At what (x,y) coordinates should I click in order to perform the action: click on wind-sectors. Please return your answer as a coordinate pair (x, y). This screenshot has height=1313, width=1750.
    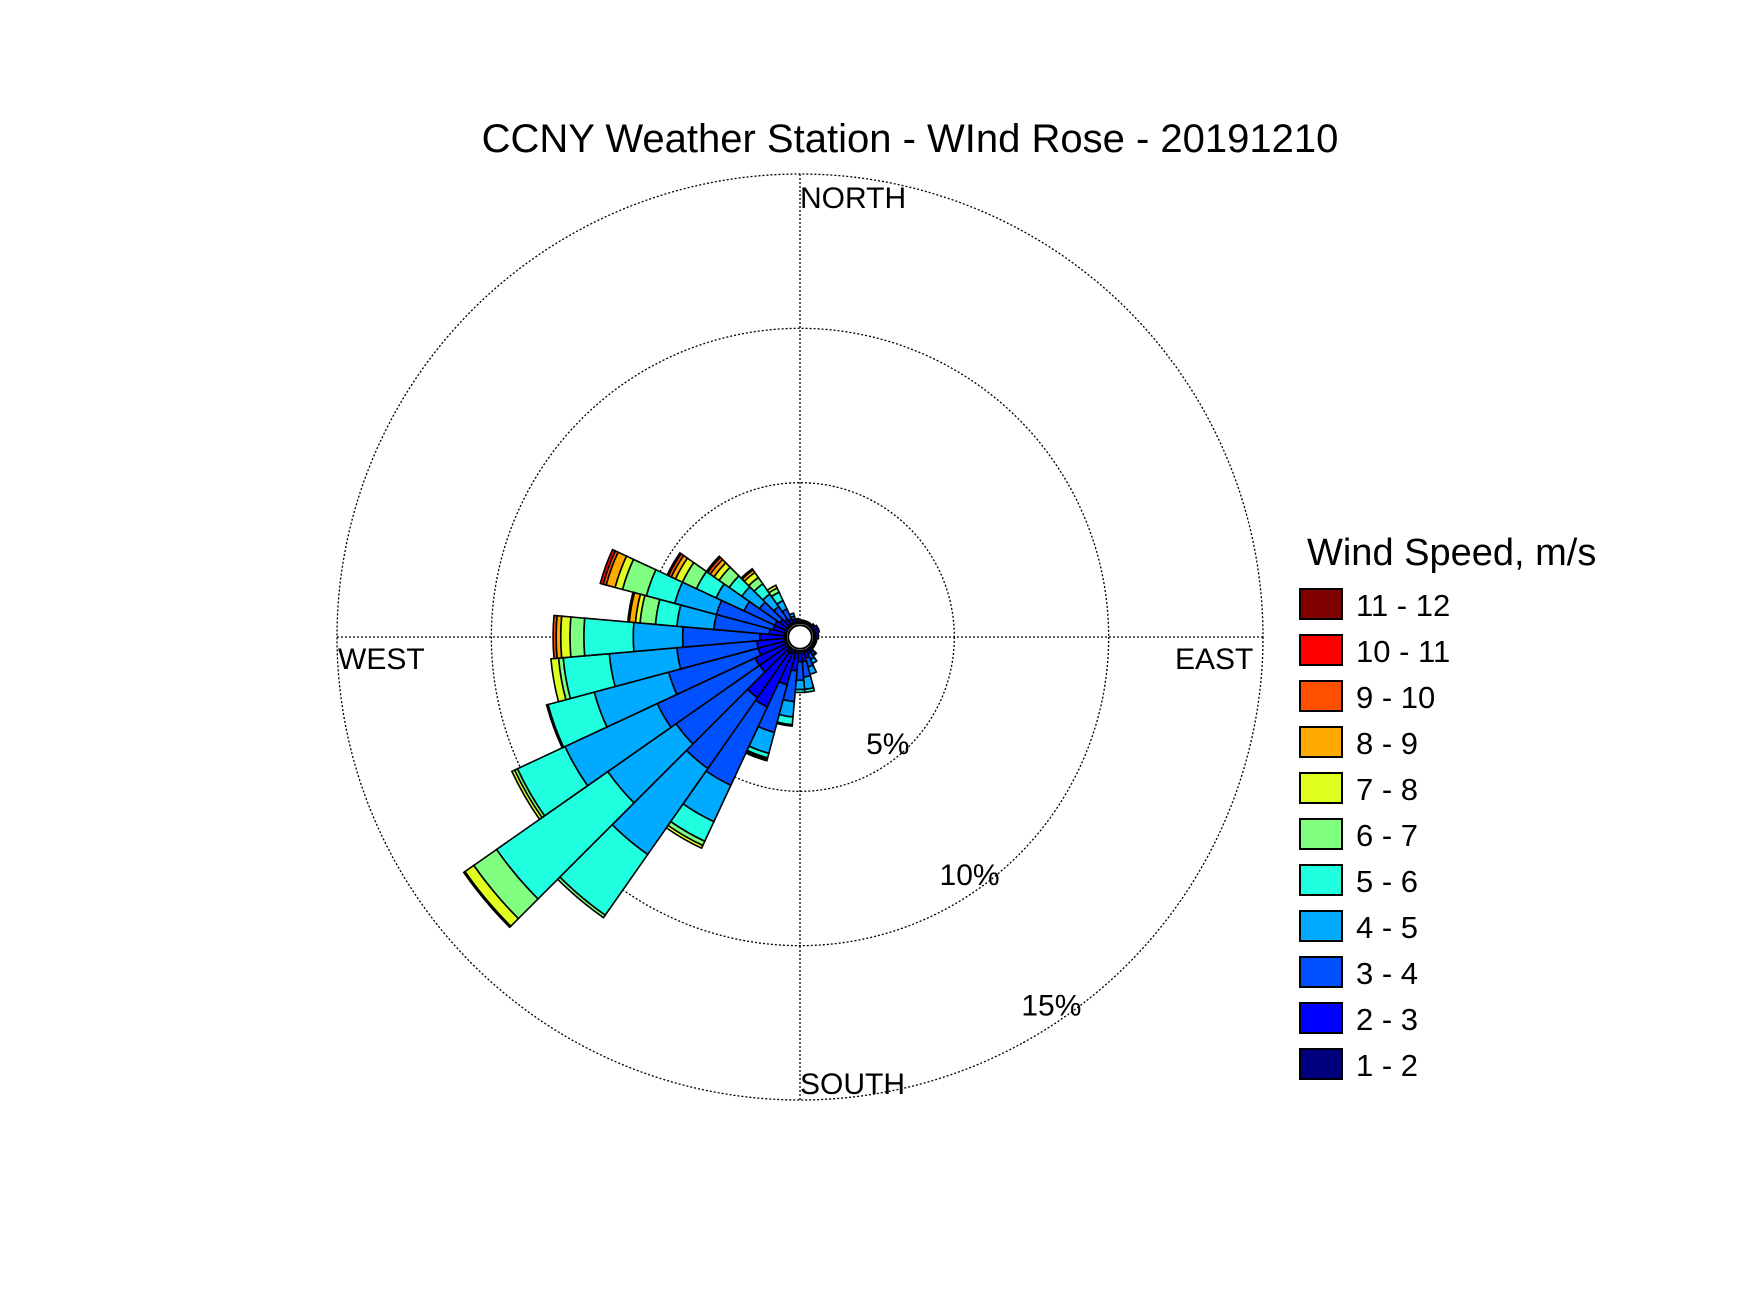
    Looking at the image, I should click on (641, 738).